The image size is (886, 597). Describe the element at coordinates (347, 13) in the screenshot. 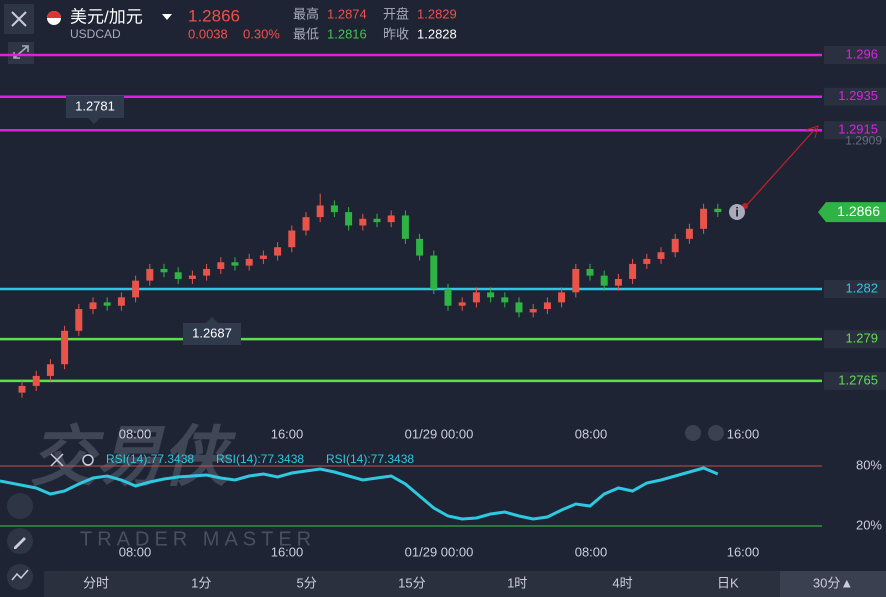

I see `stat-value: 1.2874` at that location.